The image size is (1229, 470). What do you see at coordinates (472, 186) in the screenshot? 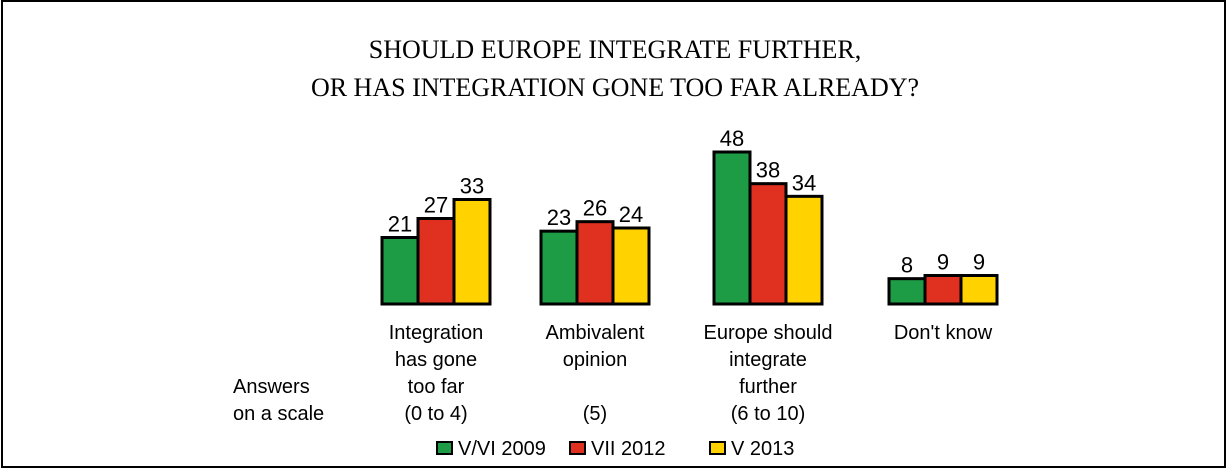
I see `value-label-1-series-3: 33` at bounding box center [472, 186].